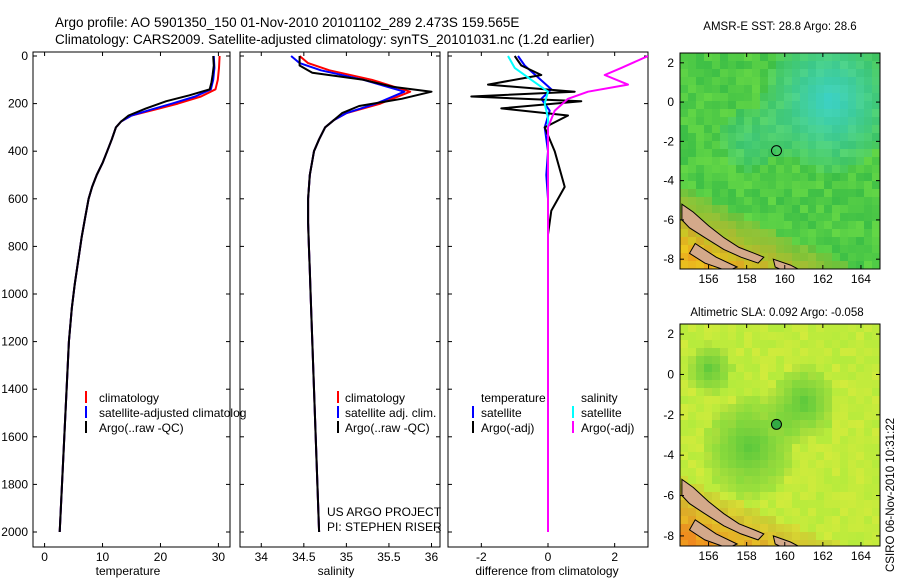 Image resolution: width=900 pixels, height=580 pixels. What do you see at coordinates (44, 557) in the screenshot?
I see `x-tick-label: 0` at bounding box center [44, 557].